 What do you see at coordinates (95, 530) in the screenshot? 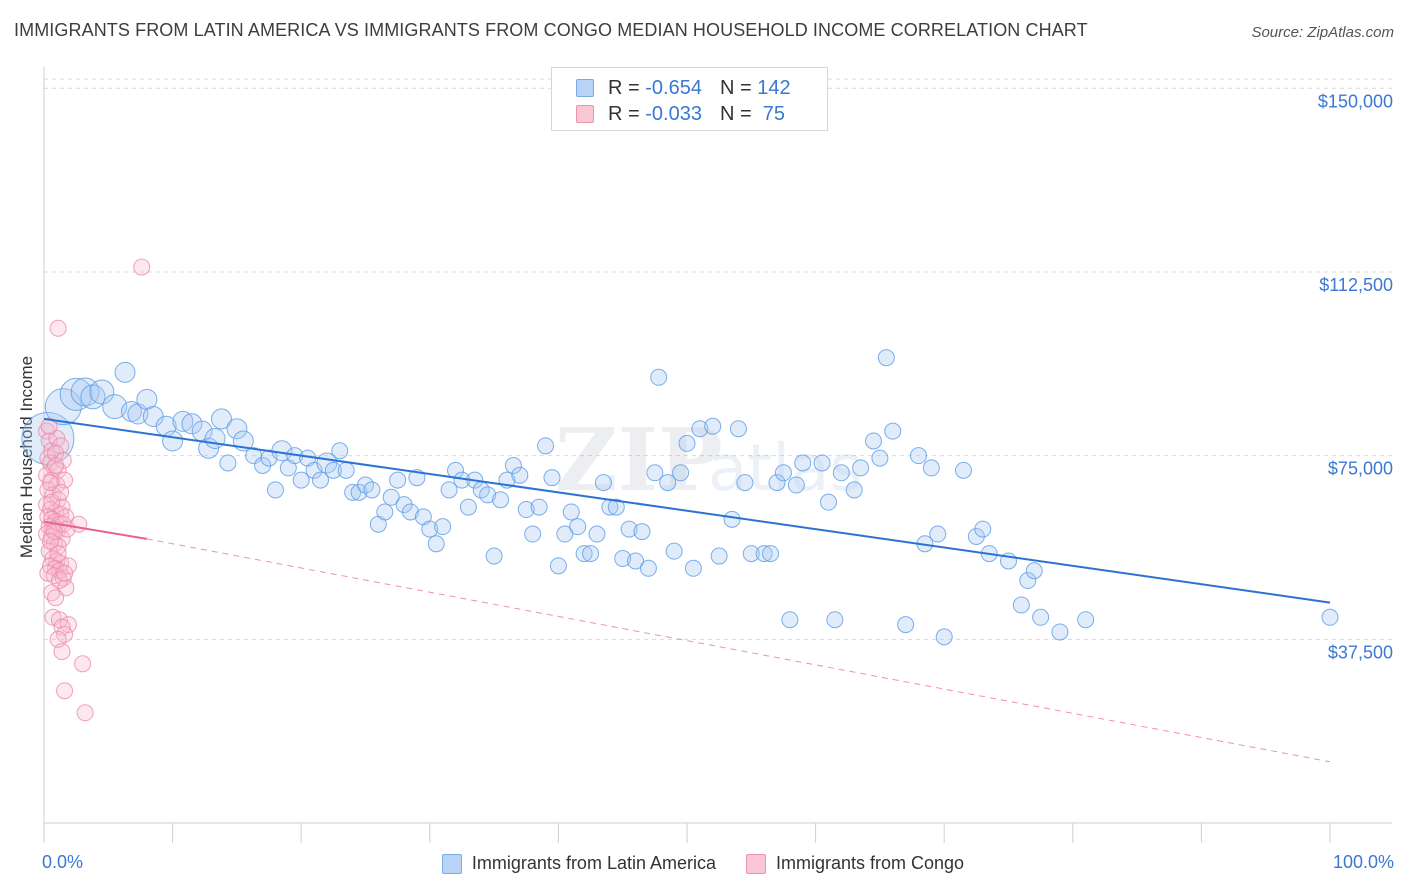
I see `trendline-congo` at bounding box center [95, 530].